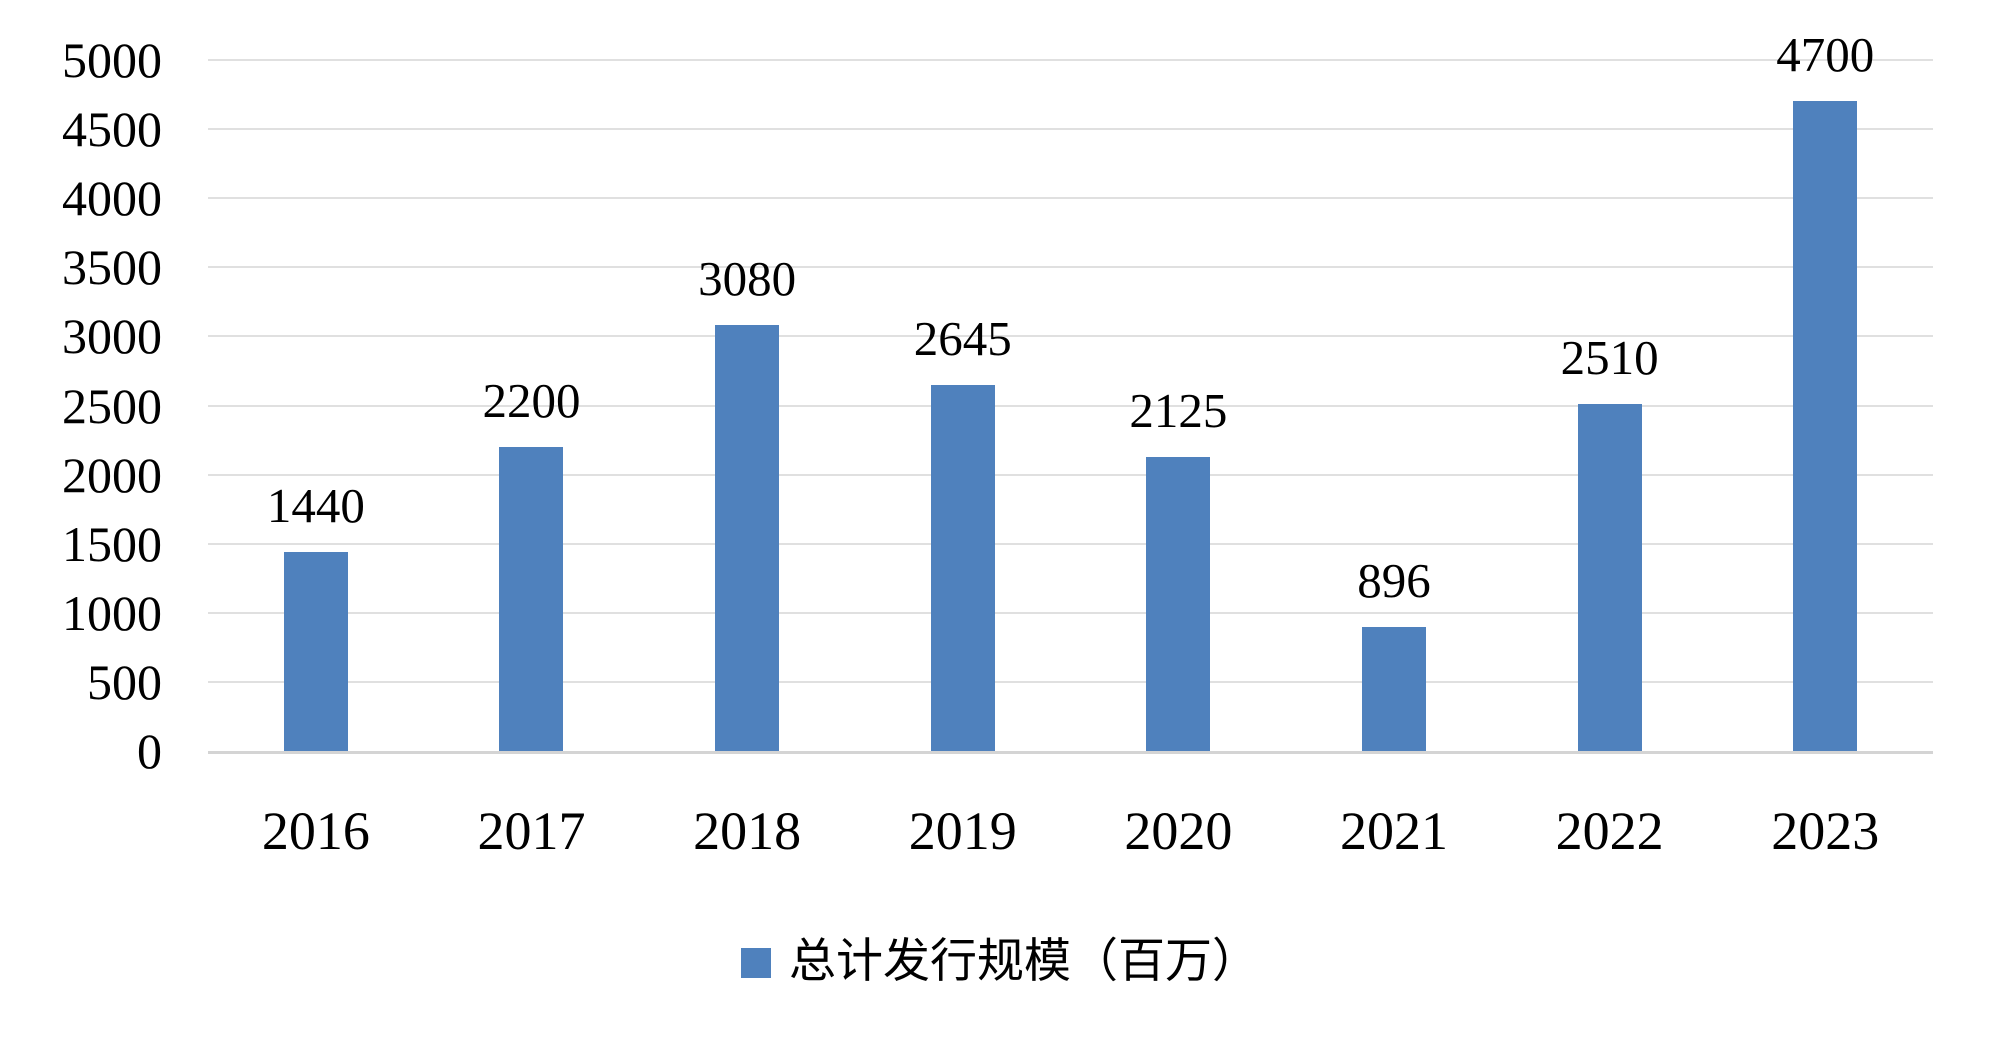  Describe the element at coordinates (1609, 358) in the screenshot. I see `data-label-2022: 2510` at that location.